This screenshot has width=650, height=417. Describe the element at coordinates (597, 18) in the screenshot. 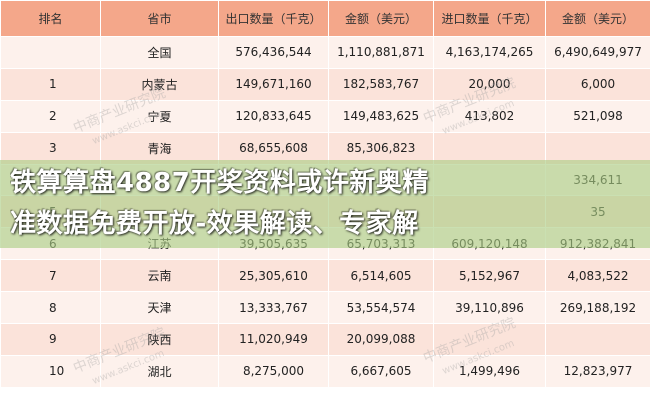

I see `header-import-amount: 金额（美元）` at that location.